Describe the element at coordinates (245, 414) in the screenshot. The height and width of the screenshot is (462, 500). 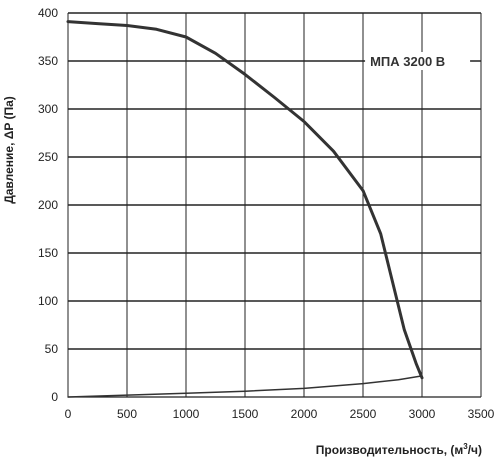
I see `x-tick-label: 1500` at that location.